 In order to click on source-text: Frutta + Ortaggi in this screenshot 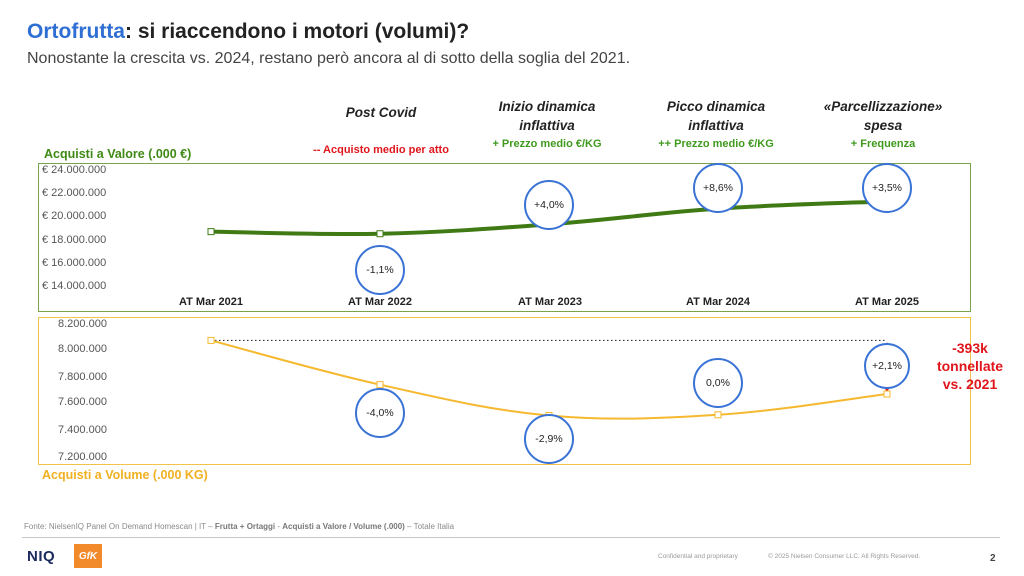, I will do `click(245, 526)`.